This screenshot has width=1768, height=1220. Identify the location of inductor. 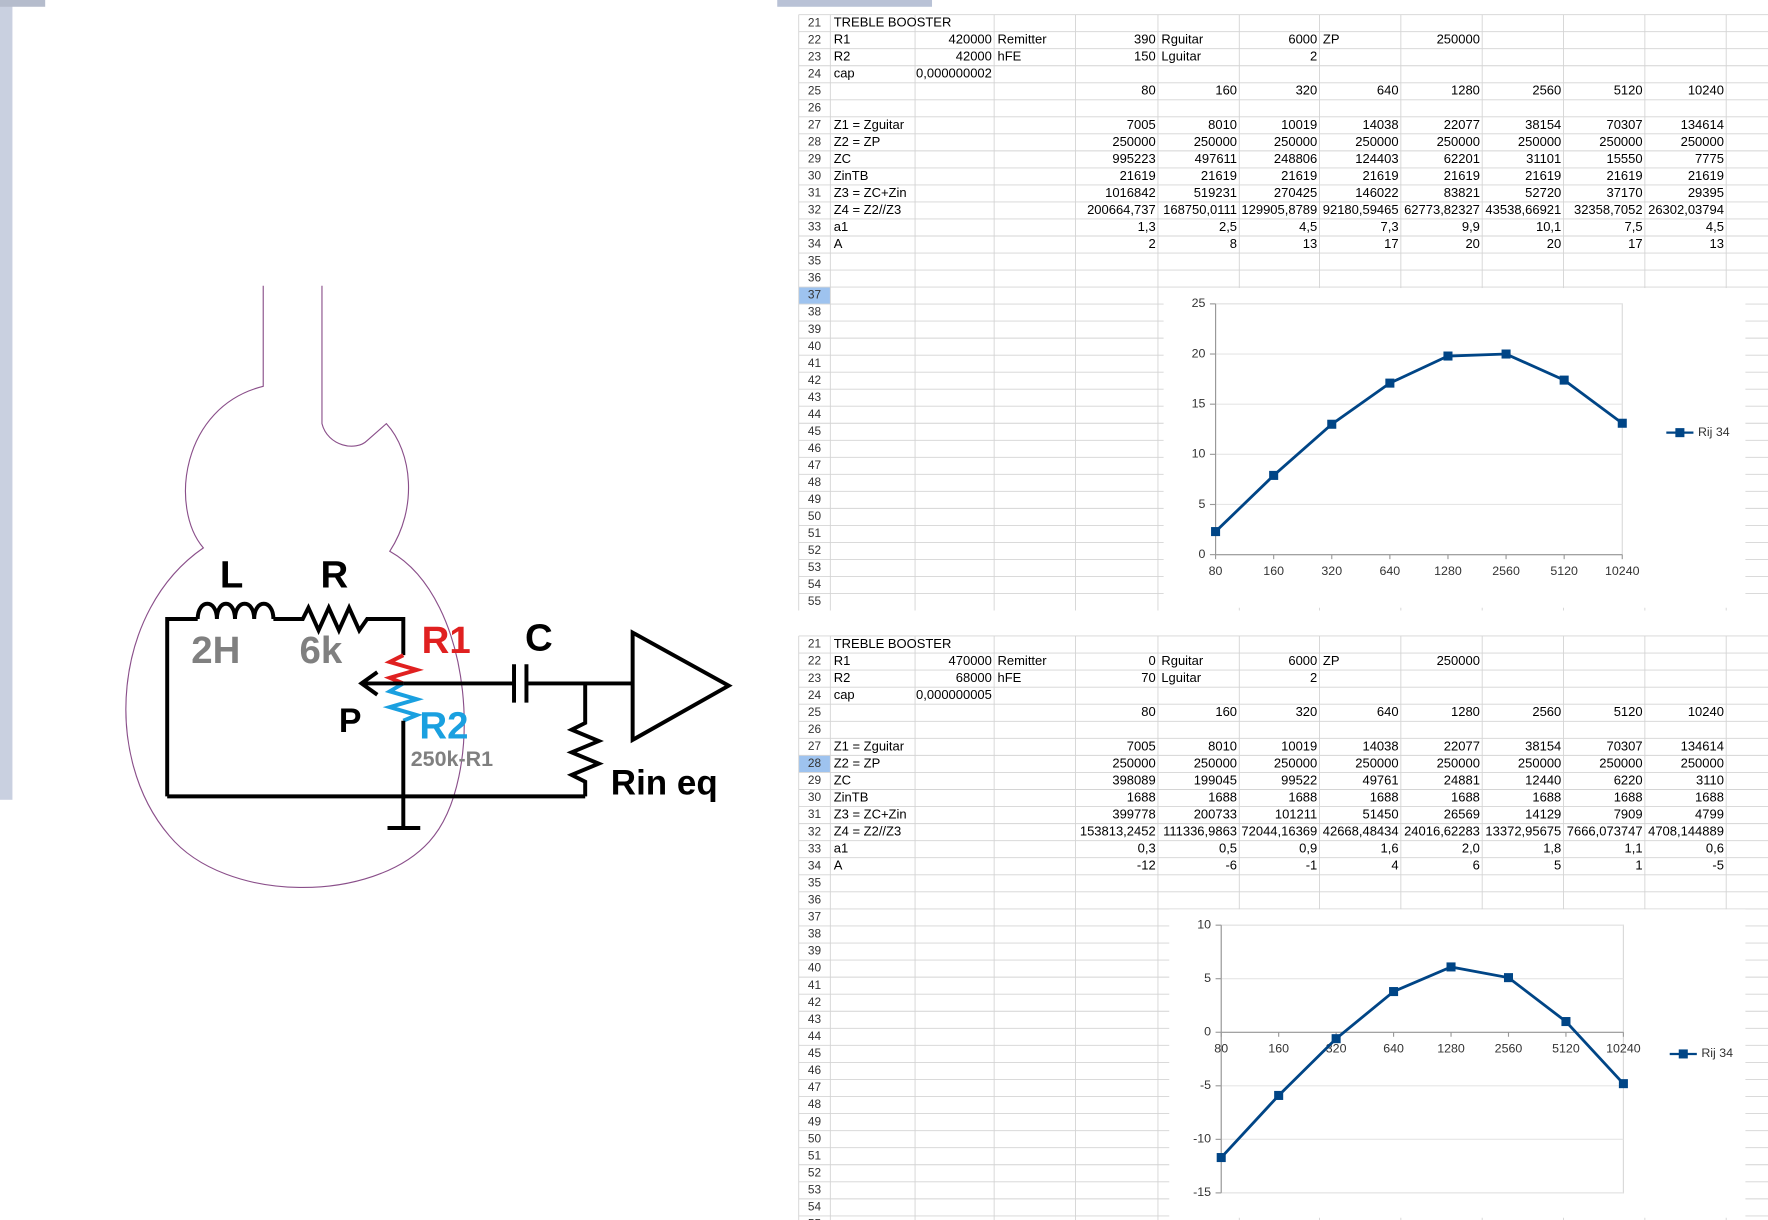
(235, 610).